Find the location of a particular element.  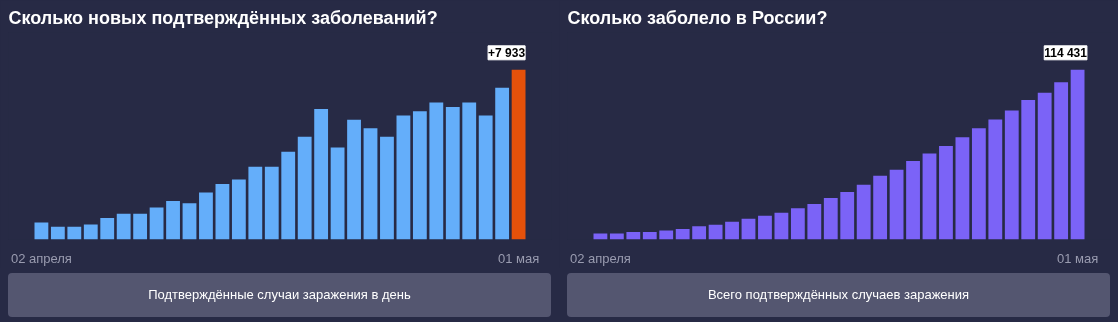

data-label: +7 933 is located at coordinates (507, 52).